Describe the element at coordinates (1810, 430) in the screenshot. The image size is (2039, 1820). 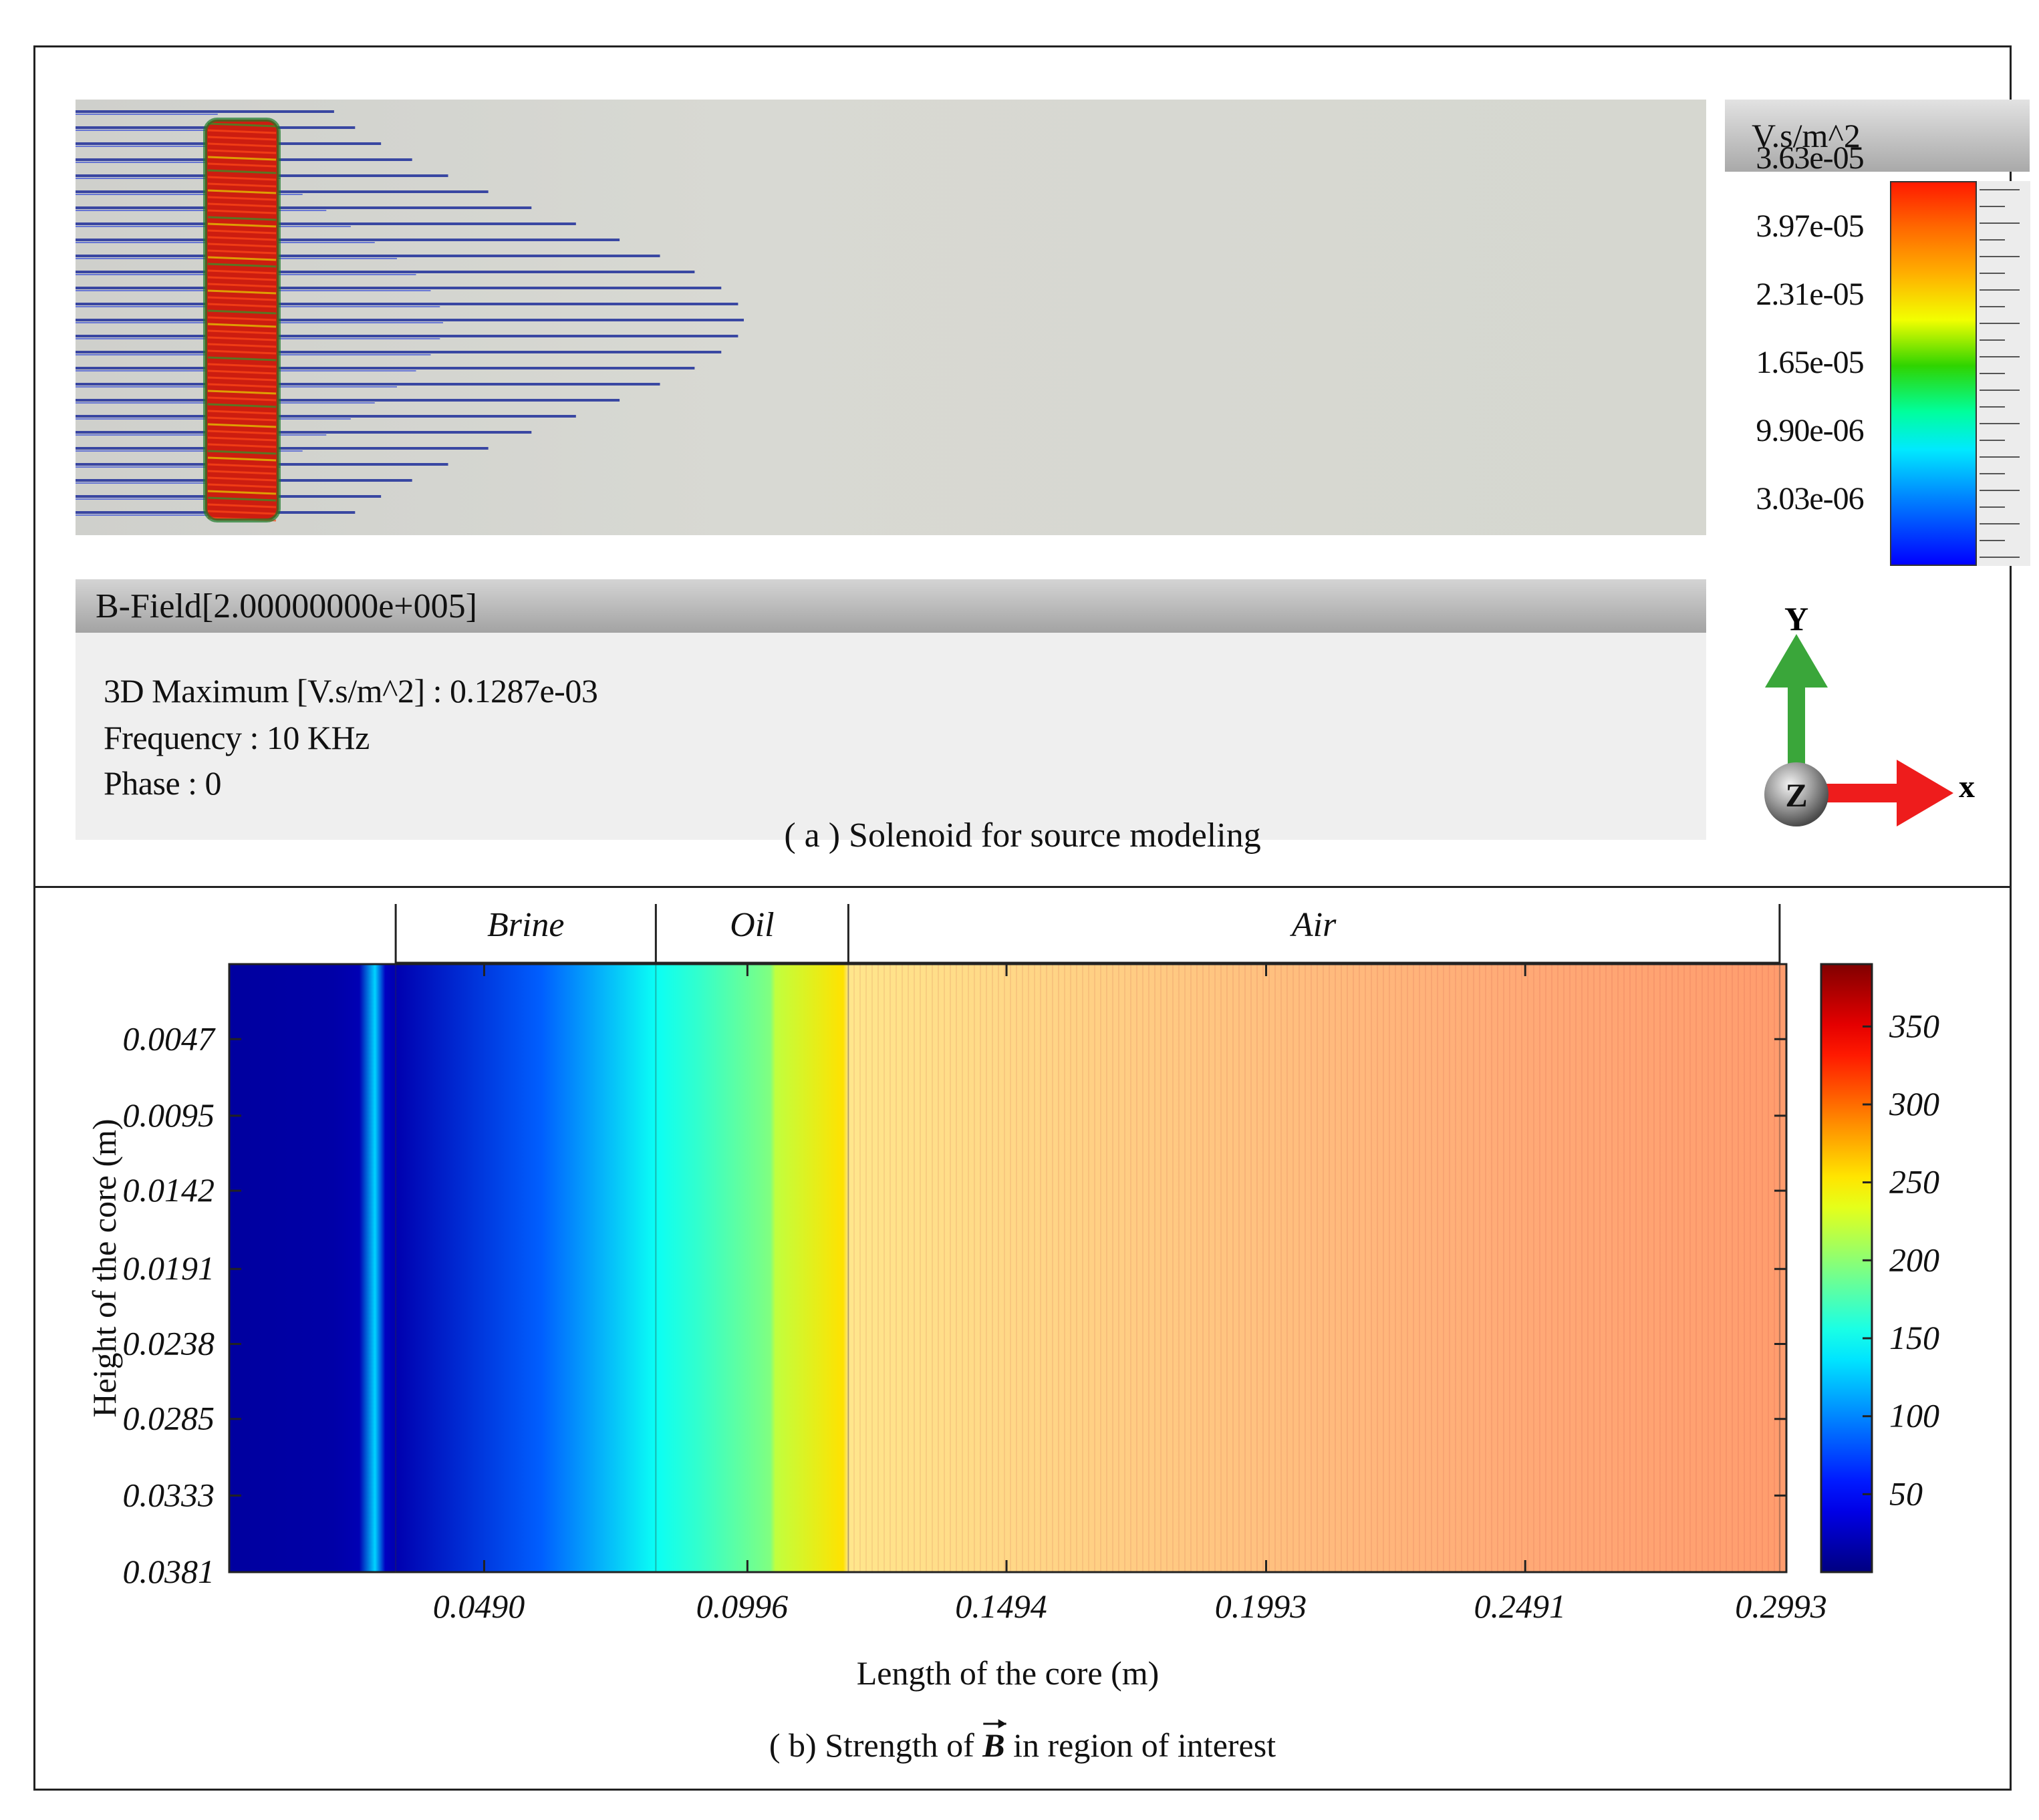
I see `legend-label-5: 9.90e-06` at that location.